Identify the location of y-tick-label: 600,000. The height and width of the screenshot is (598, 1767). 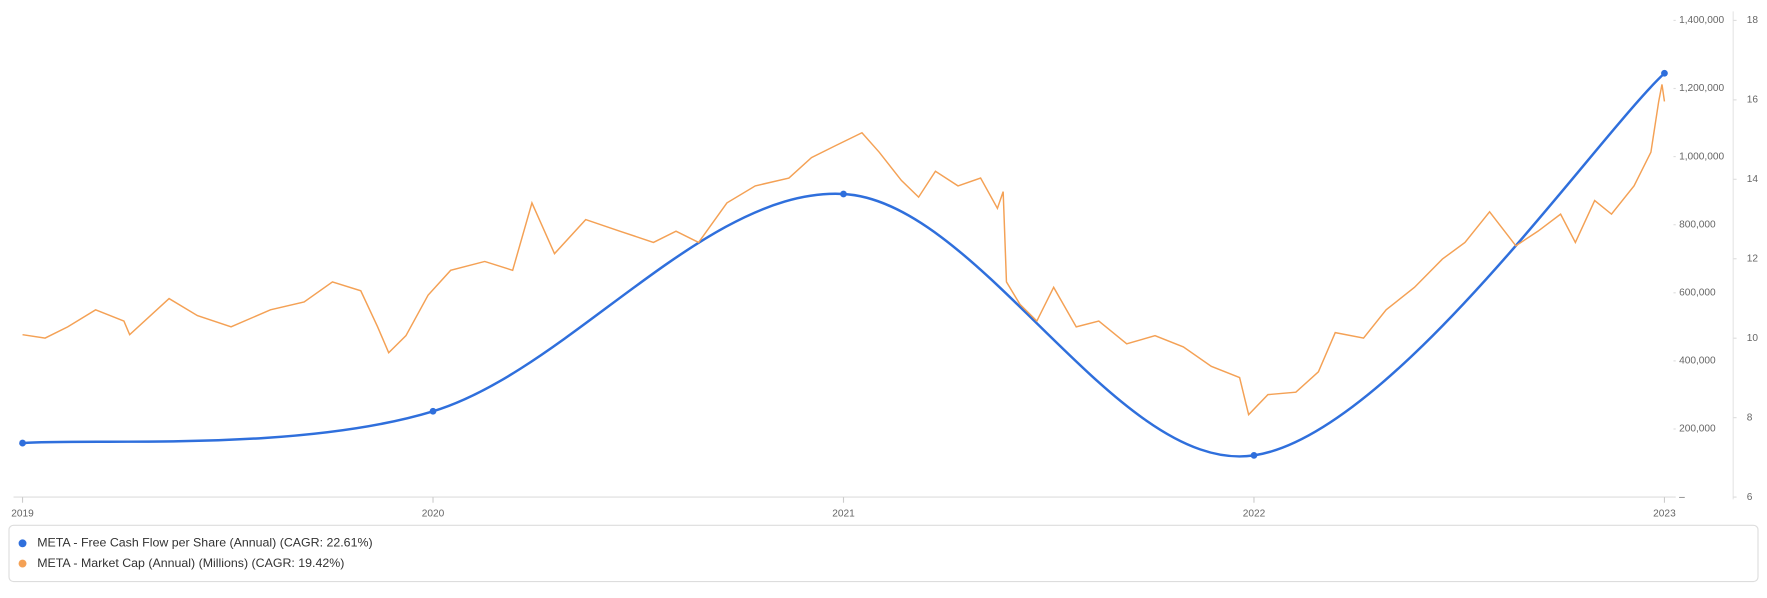
(1697, 292).